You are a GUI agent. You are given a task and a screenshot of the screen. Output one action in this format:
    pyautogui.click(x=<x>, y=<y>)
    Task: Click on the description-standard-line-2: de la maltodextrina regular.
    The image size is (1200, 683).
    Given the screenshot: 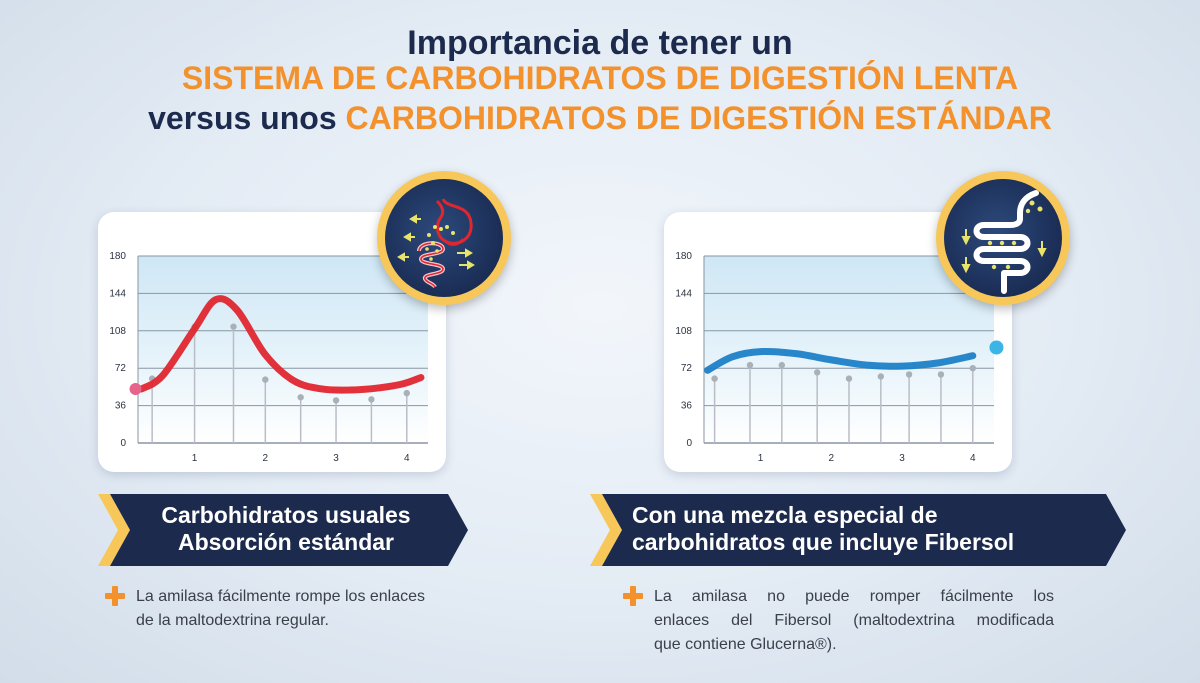 What is the action you would take?
    pyautogui.click(x=232, y=620)
    